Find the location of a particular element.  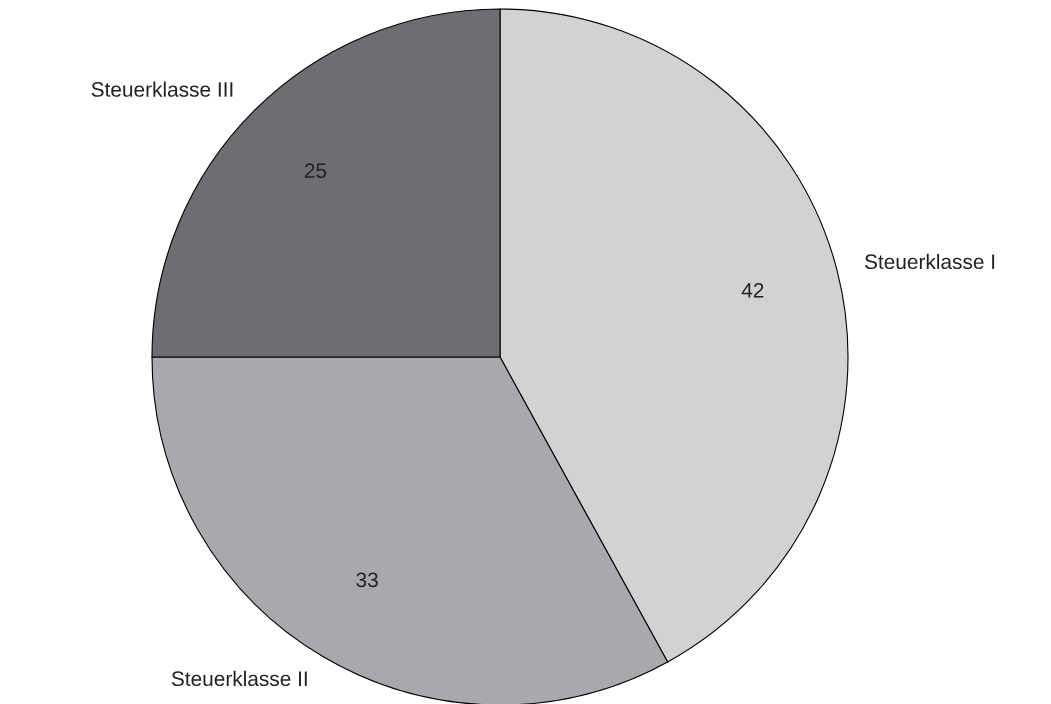

slice-label: Steuerklasse II is located at coordinates (239, 678).